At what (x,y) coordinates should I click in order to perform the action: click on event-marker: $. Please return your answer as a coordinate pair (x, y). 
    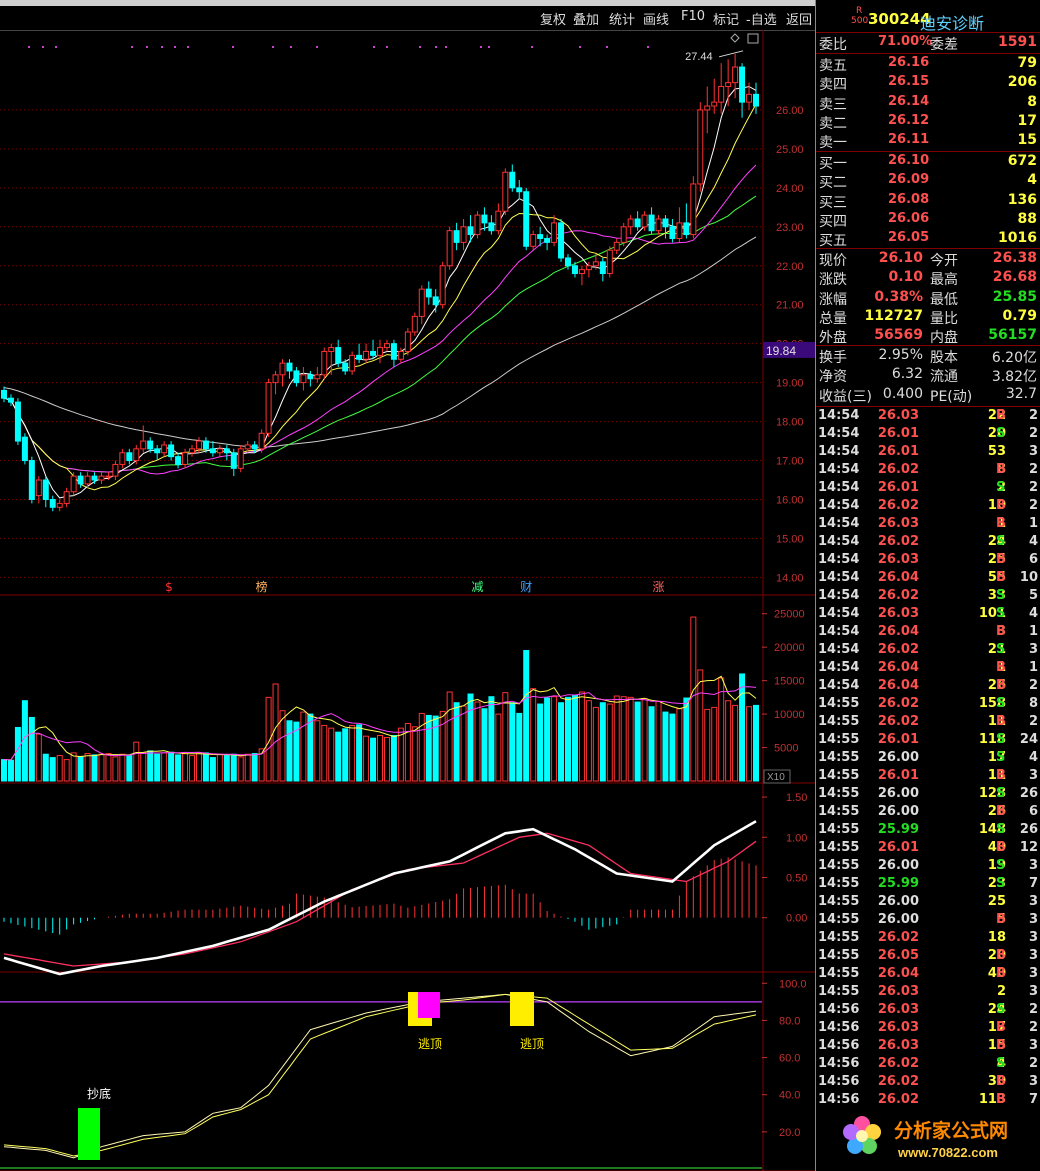
    Looking at the image, I should click on (169, 587).